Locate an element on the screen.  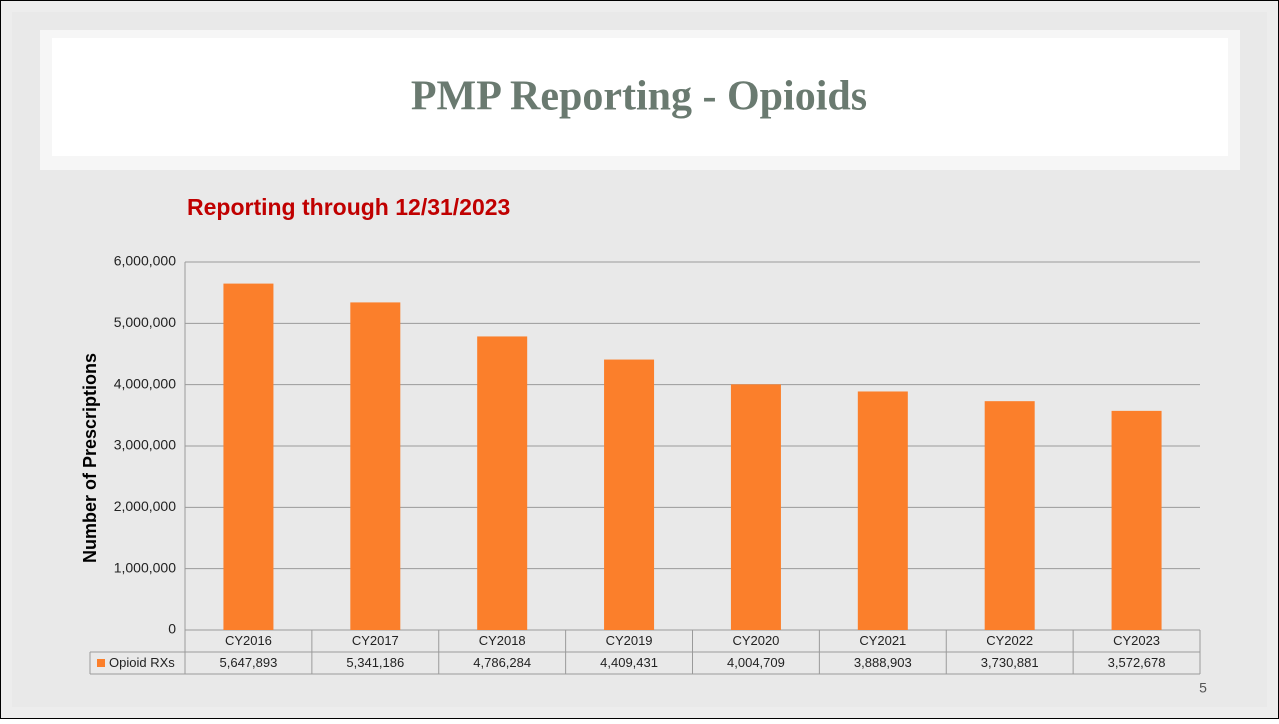
x-tick-label: CY2020 is located at coordinates (755, 640).